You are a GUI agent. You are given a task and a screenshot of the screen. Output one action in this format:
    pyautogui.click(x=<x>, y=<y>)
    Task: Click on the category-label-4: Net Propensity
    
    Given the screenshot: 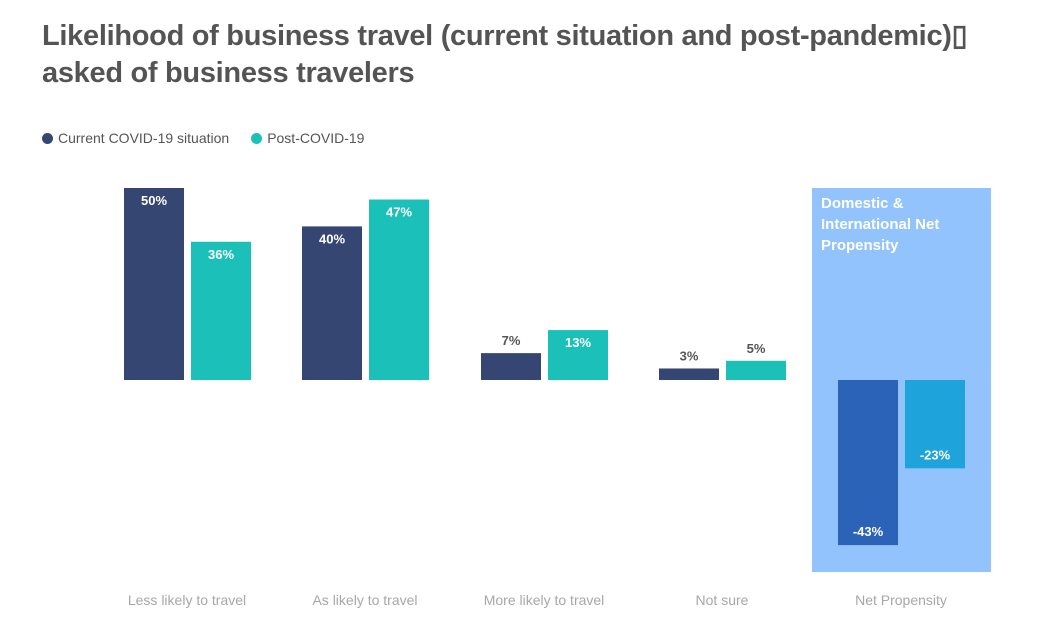 What is the action you would take?
    pyautogui.click(x=901, y=600)
    